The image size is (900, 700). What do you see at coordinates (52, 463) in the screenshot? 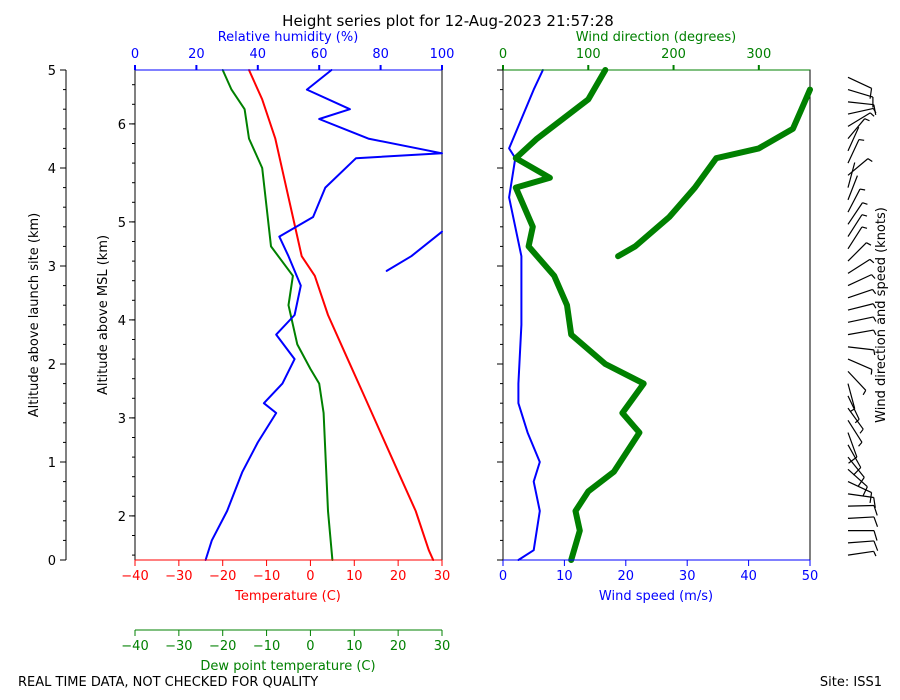
I see `launch-site-tick-label: 1` at bounding box center [52, 463].